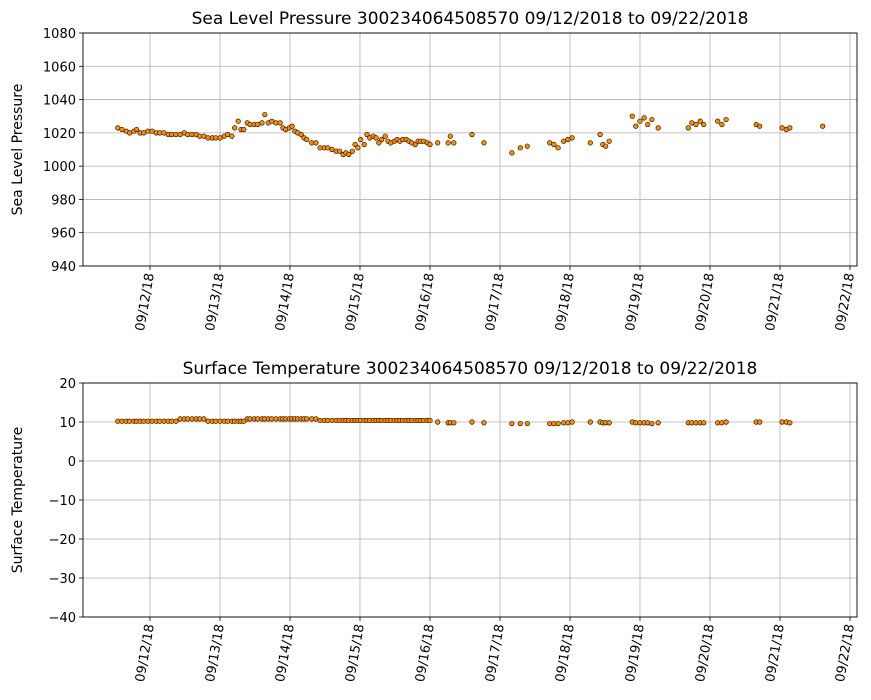 This screenshot has width=871, height=700. I want to click on x-tick-label: 09/20/18, so click(705, 302).